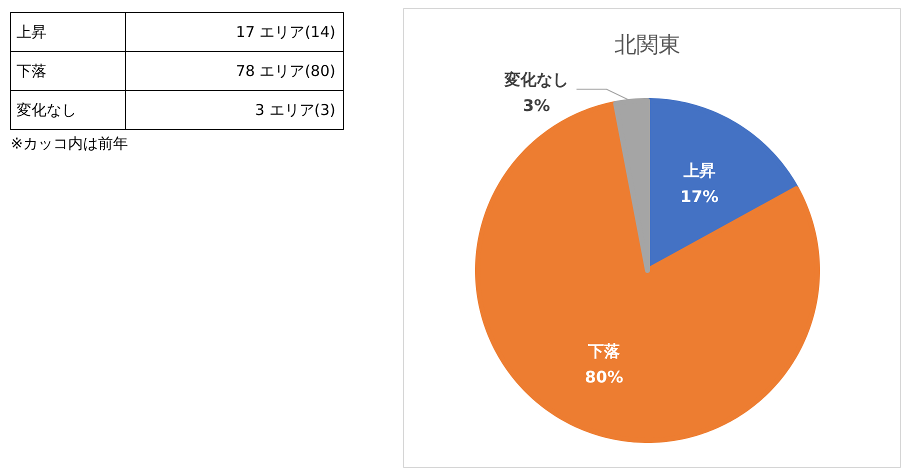 The width and height of the screenshot is (913, 475). I want to click on slice-label: 上昇, so click(699, 170).